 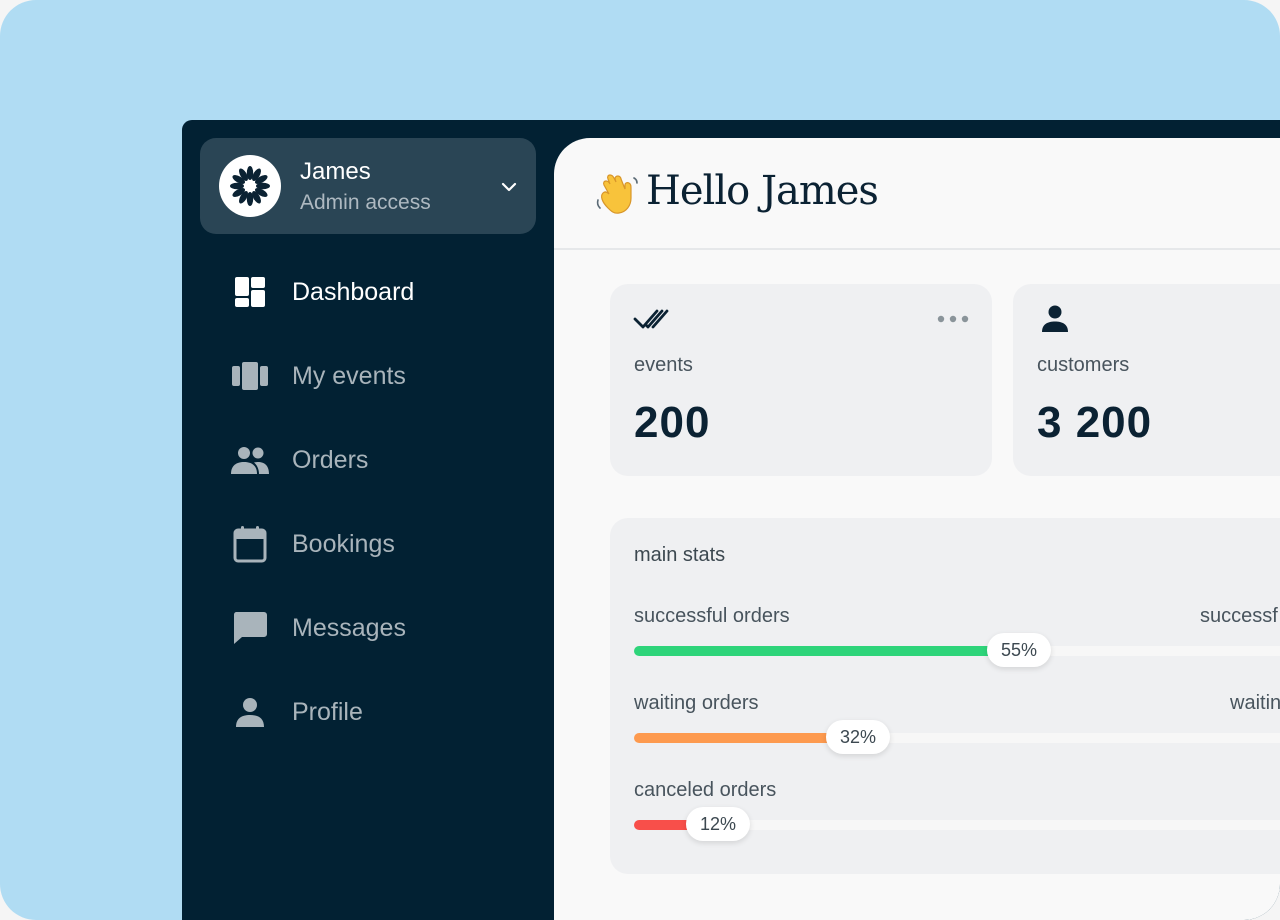 What do you see at coordinates (1239, 616) in the screenshot?
I see `successful-orders-right-label: successf` at bounding box center [1239, 616].